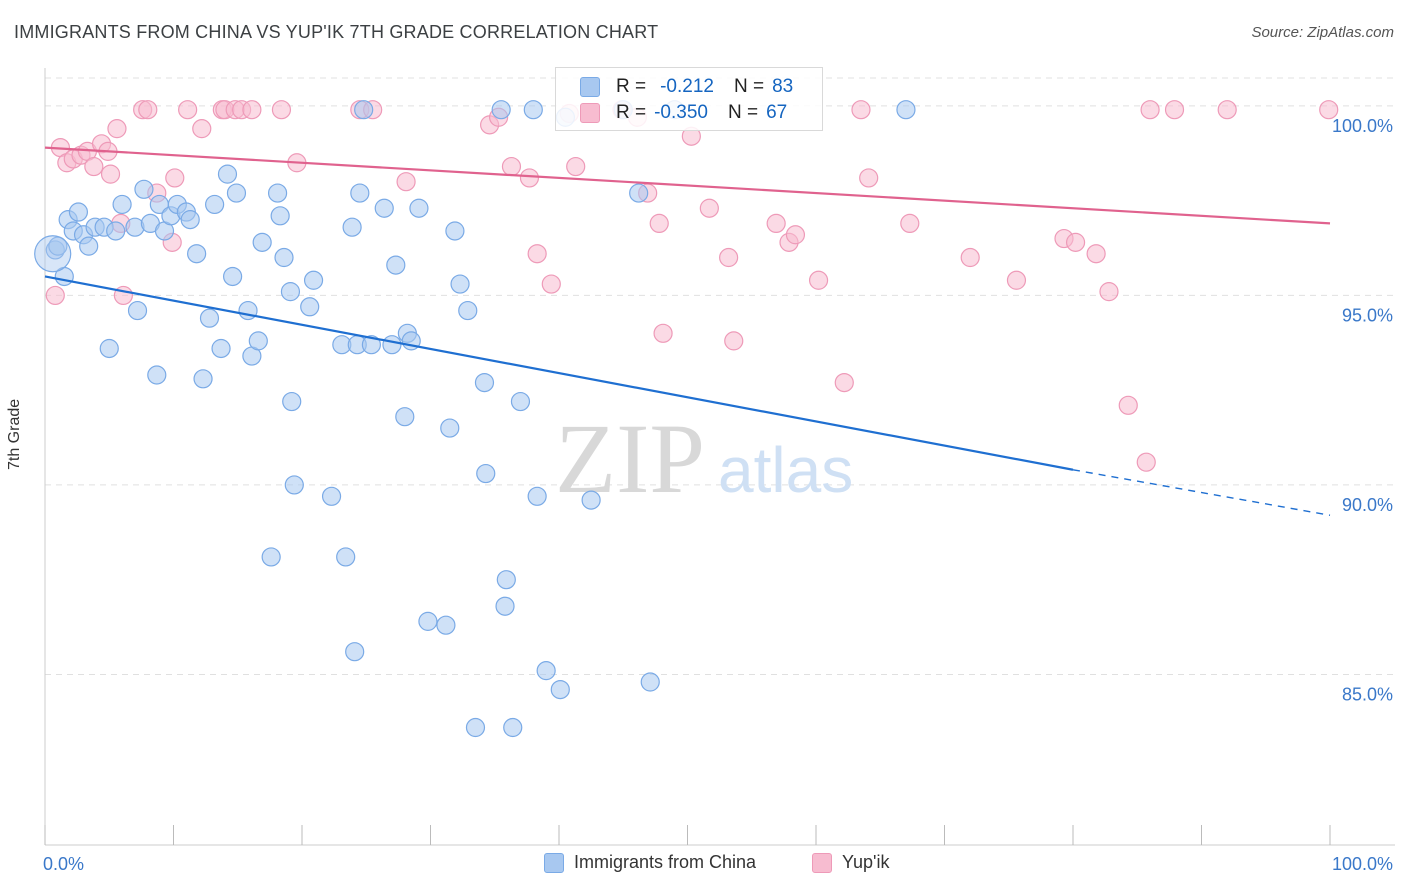 This screenshot has height=892, width=1406. I want to click on bottom-legend-china: Immigrants from China, so click(650, 862).